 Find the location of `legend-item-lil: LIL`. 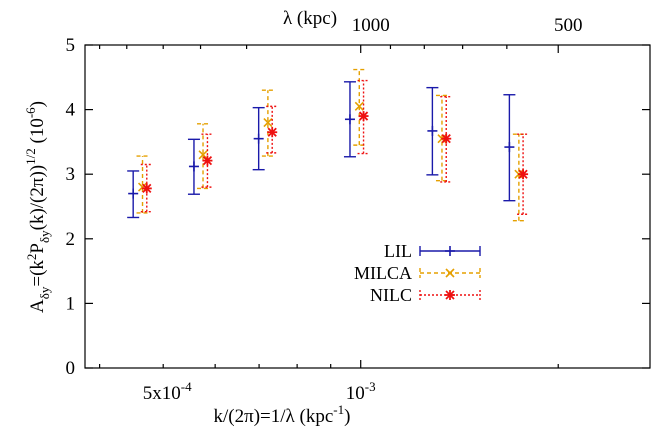

legend-item-lil: LIL is located at coordinates (432, 251).